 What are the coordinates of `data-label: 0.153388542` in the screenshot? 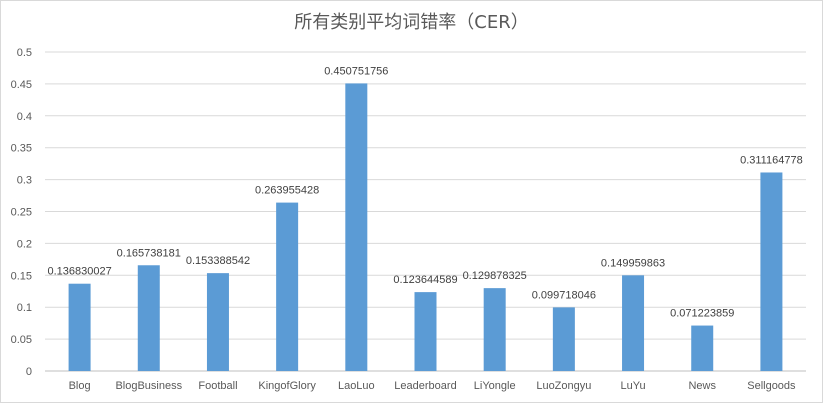 It's located at (218, 261).